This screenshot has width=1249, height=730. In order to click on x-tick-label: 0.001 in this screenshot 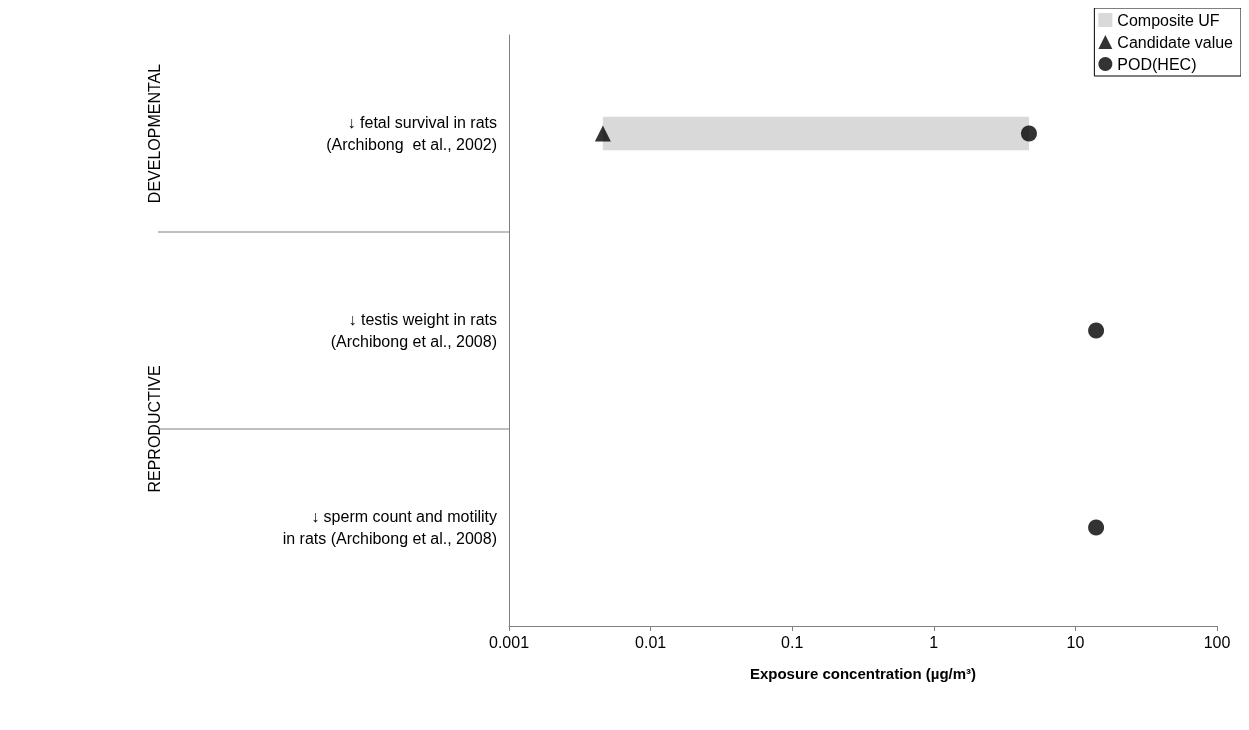, I will do `click(509, 642)`.